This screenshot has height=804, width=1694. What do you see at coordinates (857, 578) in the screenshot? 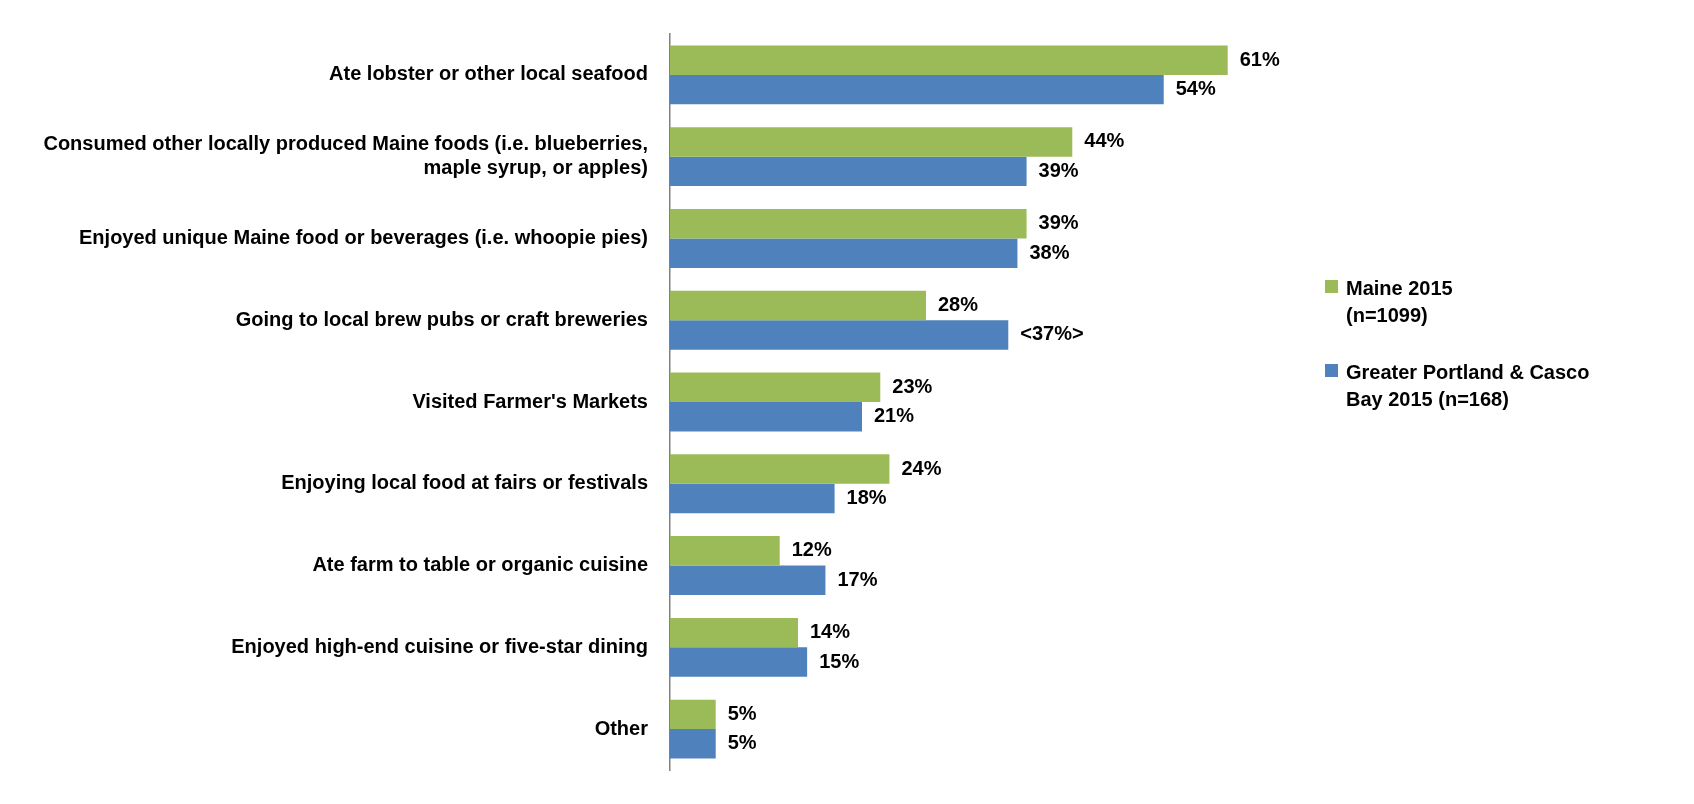
I see `data-label: 17%` at bounding box center [857, 578].